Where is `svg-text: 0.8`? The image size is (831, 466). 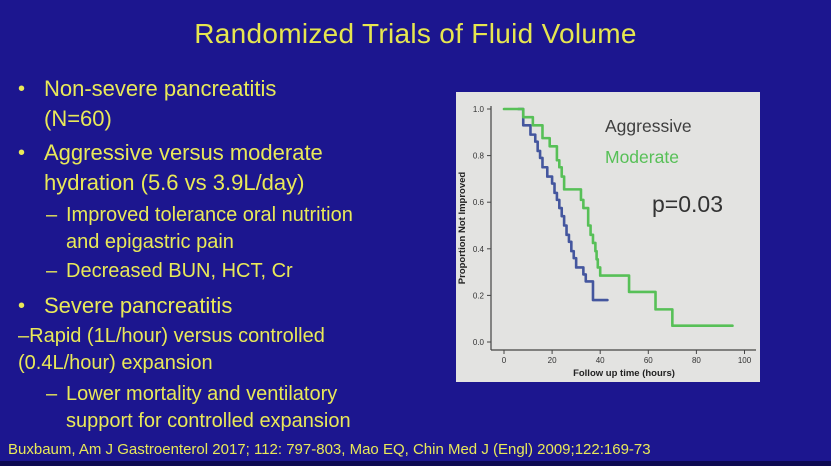
svg-text: 0.8 is located at coordinates (479, 156).